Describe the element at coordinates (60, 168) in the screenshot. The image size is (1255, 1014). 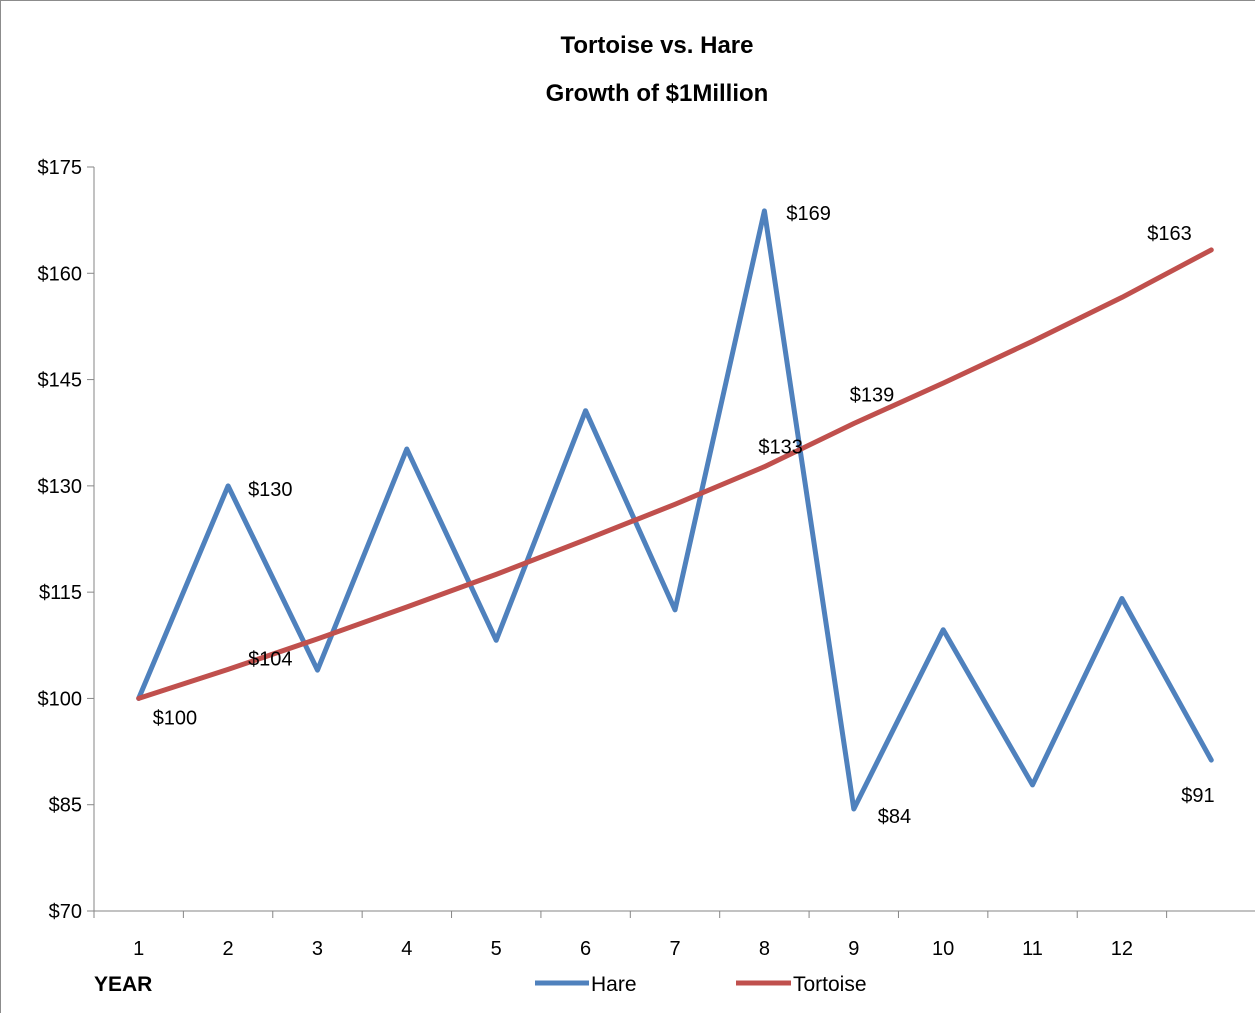
I see `y-tick-label: $175` at that location.